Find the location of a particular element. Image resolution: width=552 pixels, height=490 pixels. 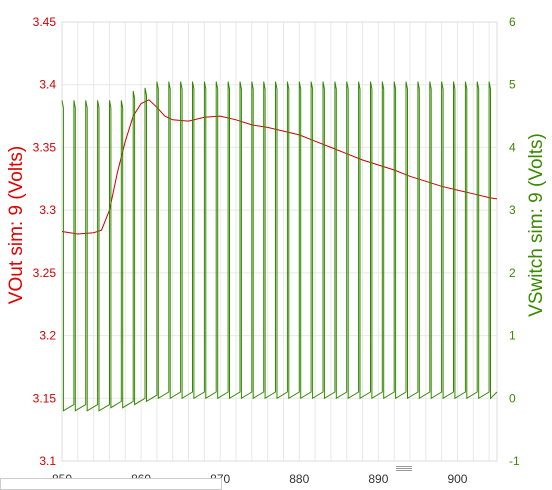

y-left-tick-label: 3.4 is located at coordinates (47, 85).